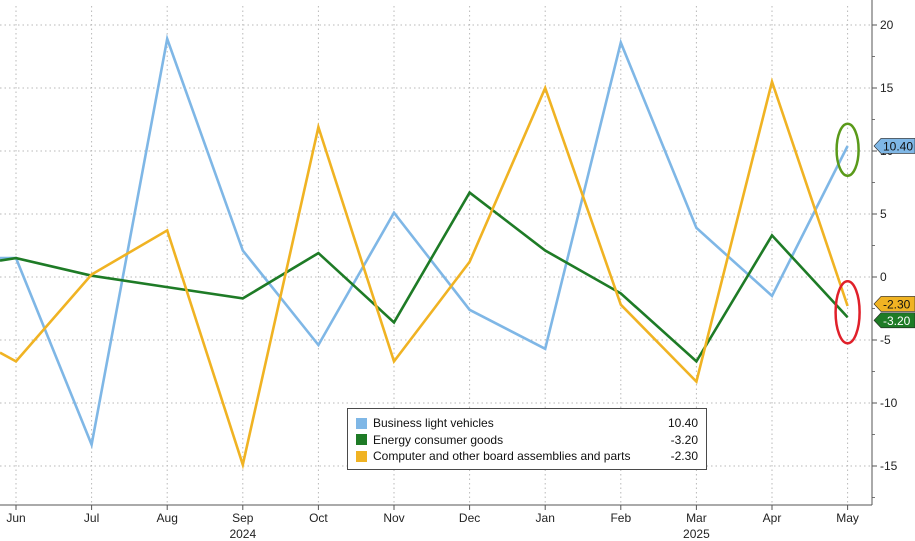 The image size is (915, 541). I want to click on legend-value: -3.20, so click(684, 439).